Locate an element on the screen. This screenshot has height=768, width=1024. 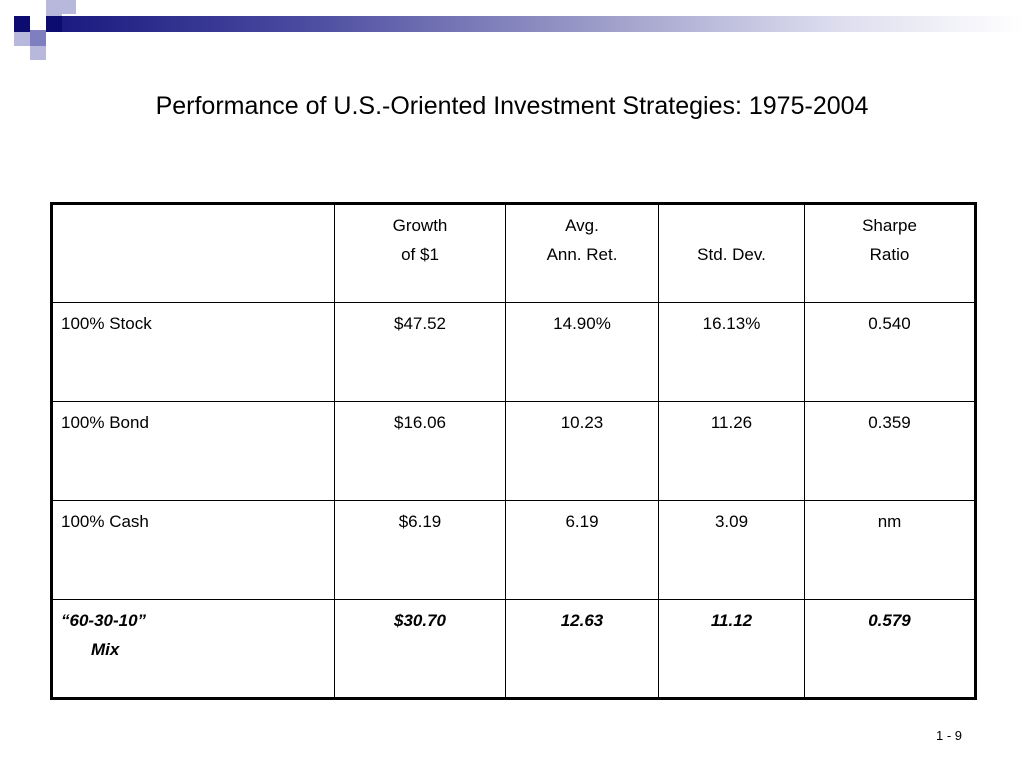
std-dev-value: 3.09 is located at coordinates (731, 550).